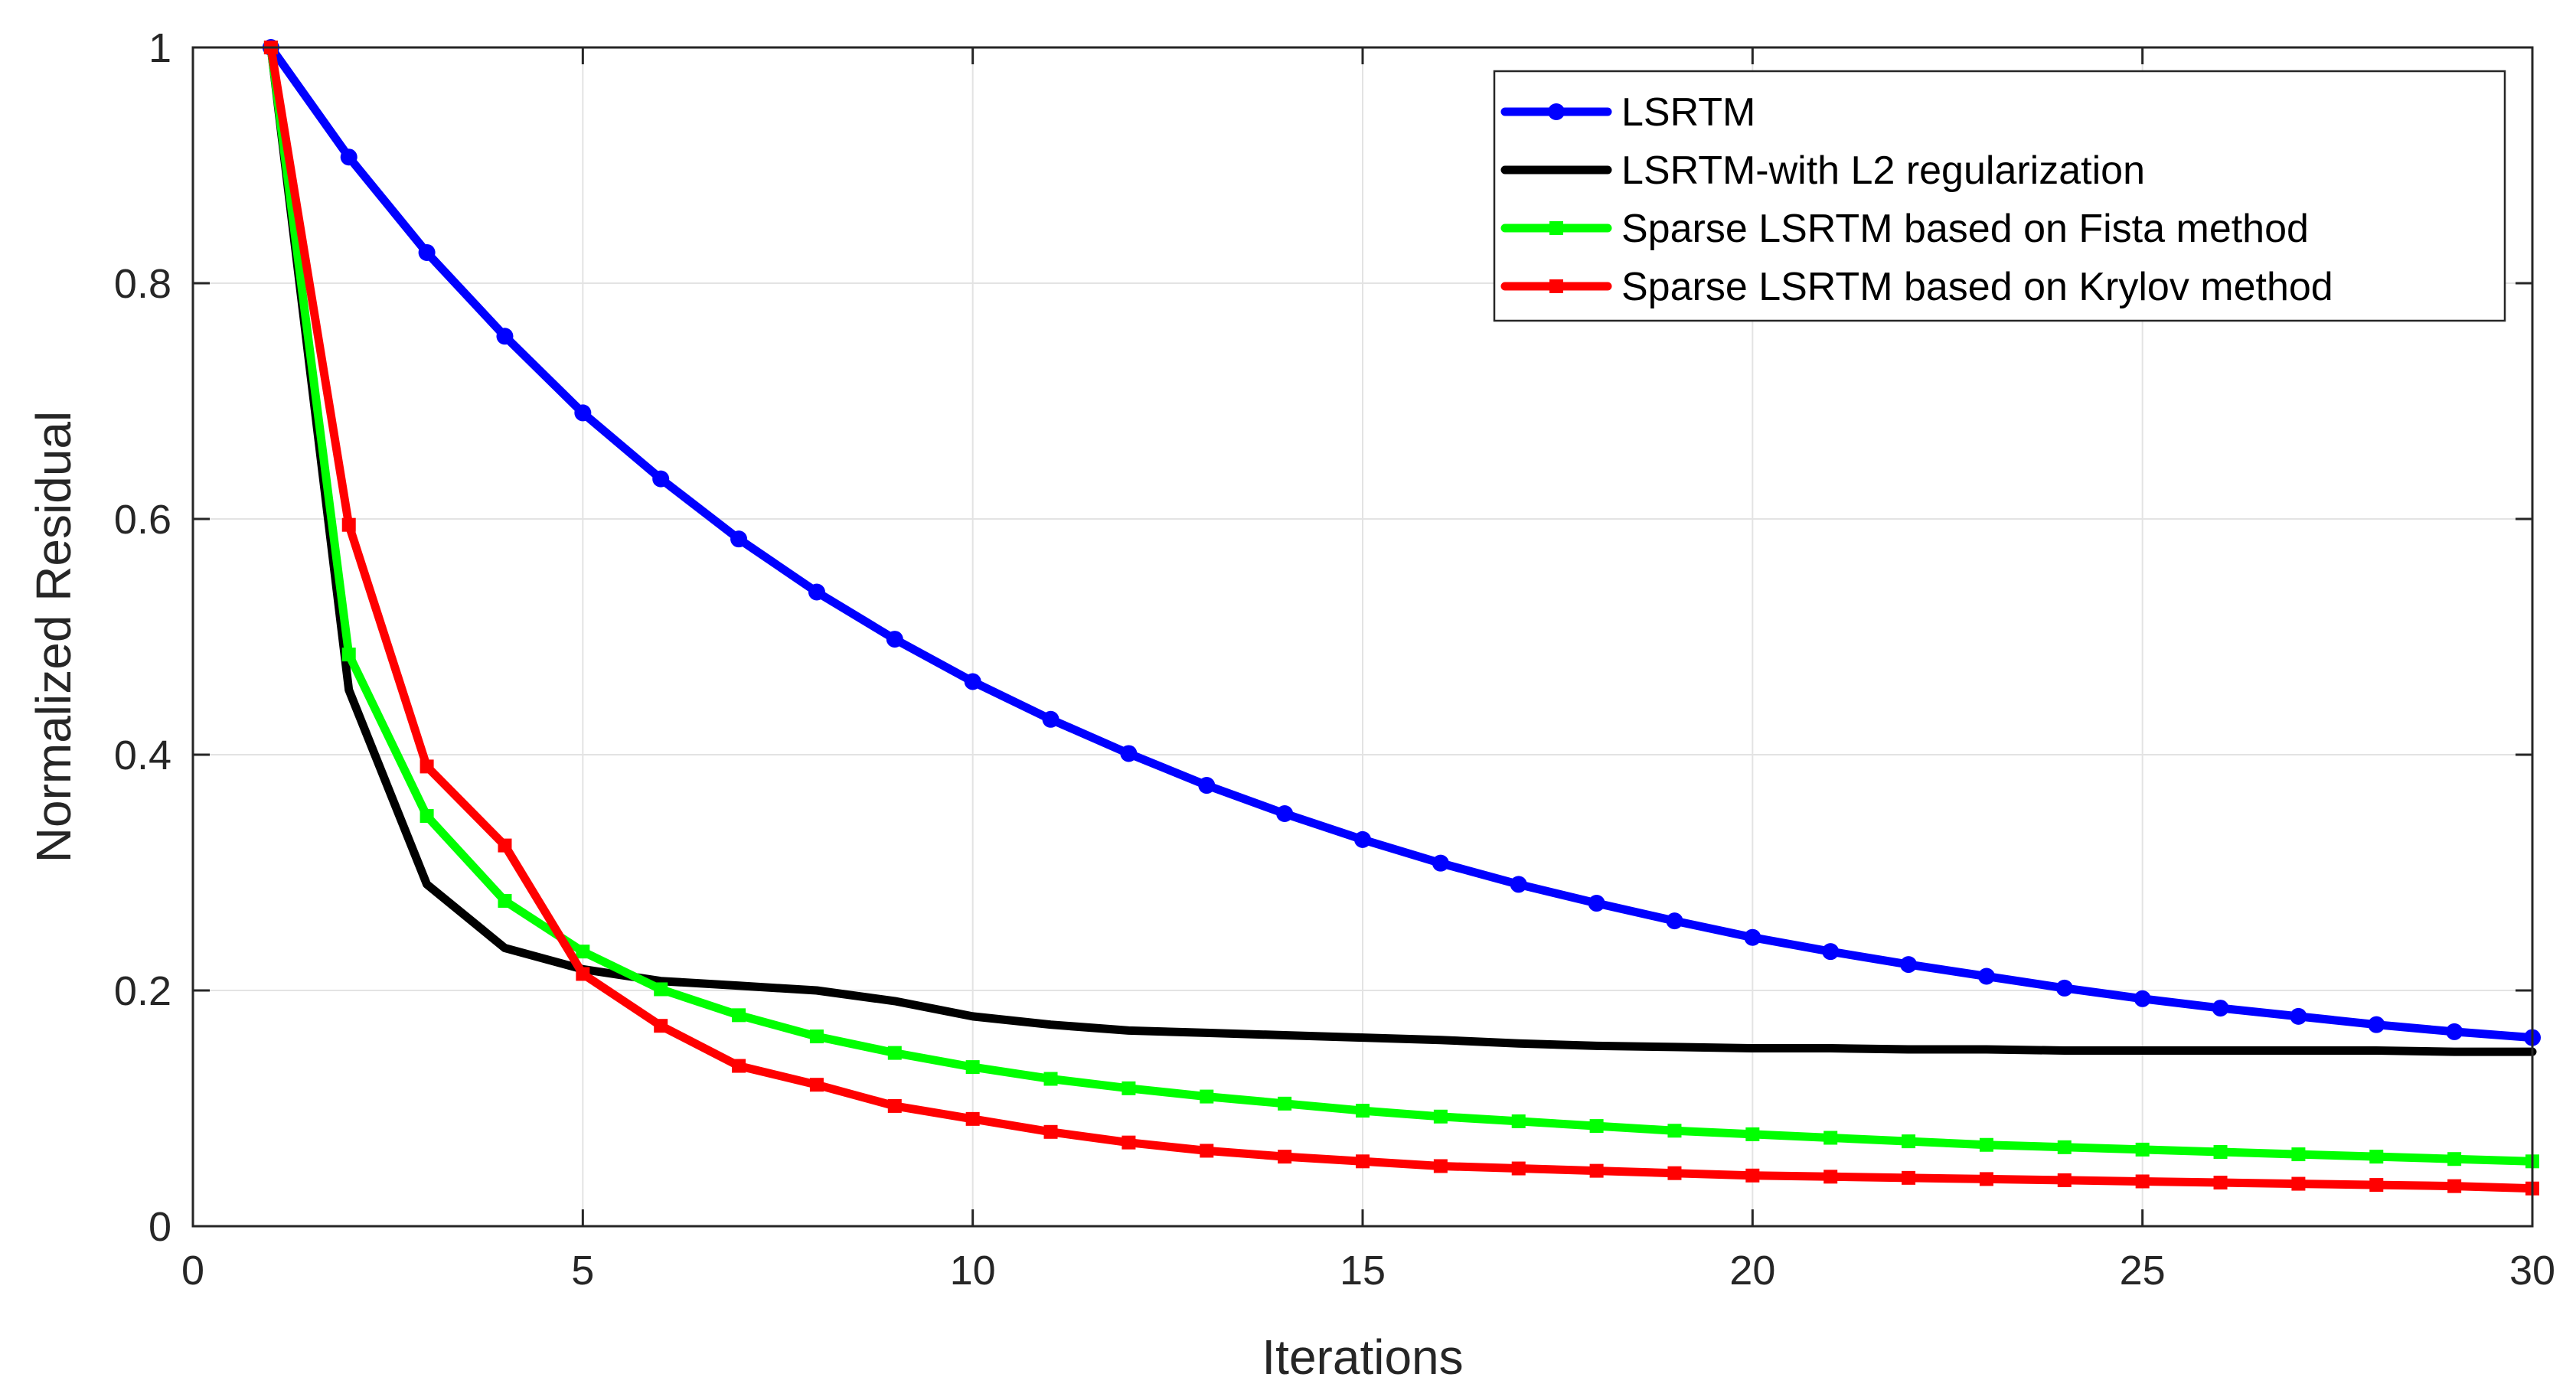 This screenshot has height=1390, width=2576. I want to click on y-tick-label: 0, so click(160, 1227).